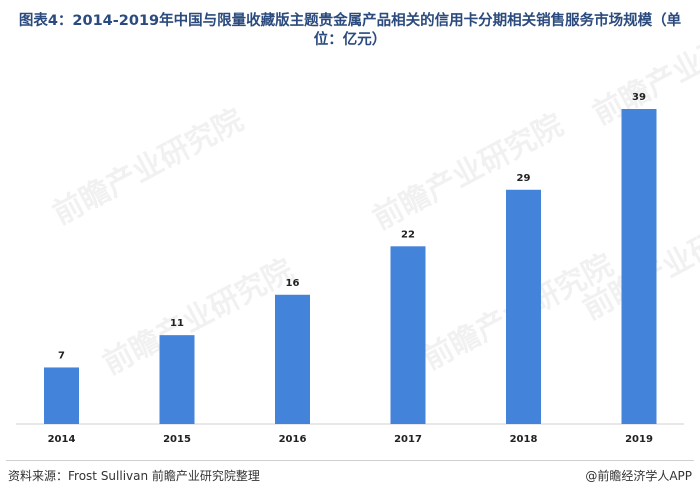 The image size is (700, 496). Describe the element at coordinates (134, 476) in the screenshot. I see `source-note: 资料来源：Frost Sullivan 前瞻产业研究院整理` at that location.